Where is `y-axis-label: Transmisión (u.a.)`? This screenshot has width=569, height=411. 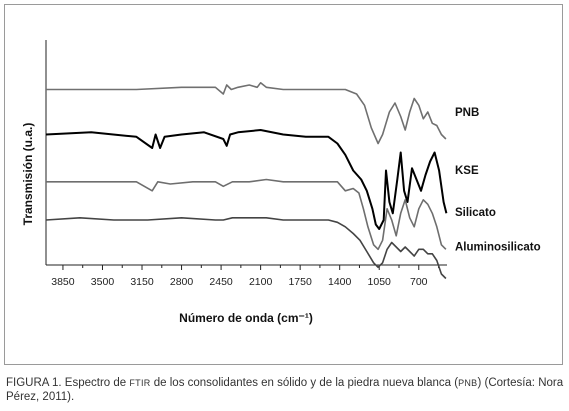
y-axis-label: Transmisión (u.a.) is located at coordinates (28, 174).